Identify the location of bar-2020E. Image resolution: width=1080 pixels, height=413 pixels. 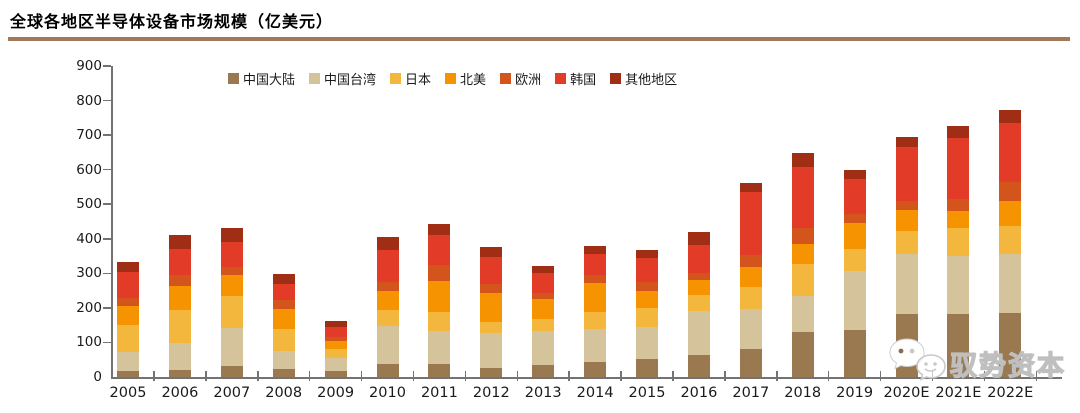
(906, 257).